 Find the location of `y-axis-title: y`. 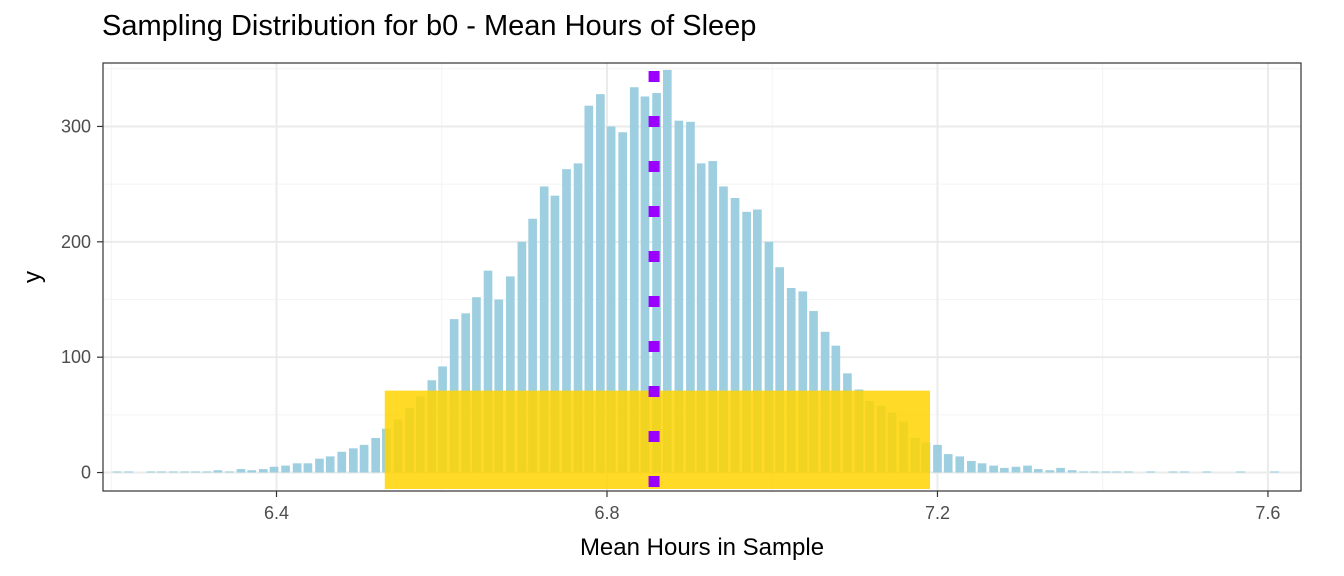

y-axis-title: y is located at coordinates (32, 277).